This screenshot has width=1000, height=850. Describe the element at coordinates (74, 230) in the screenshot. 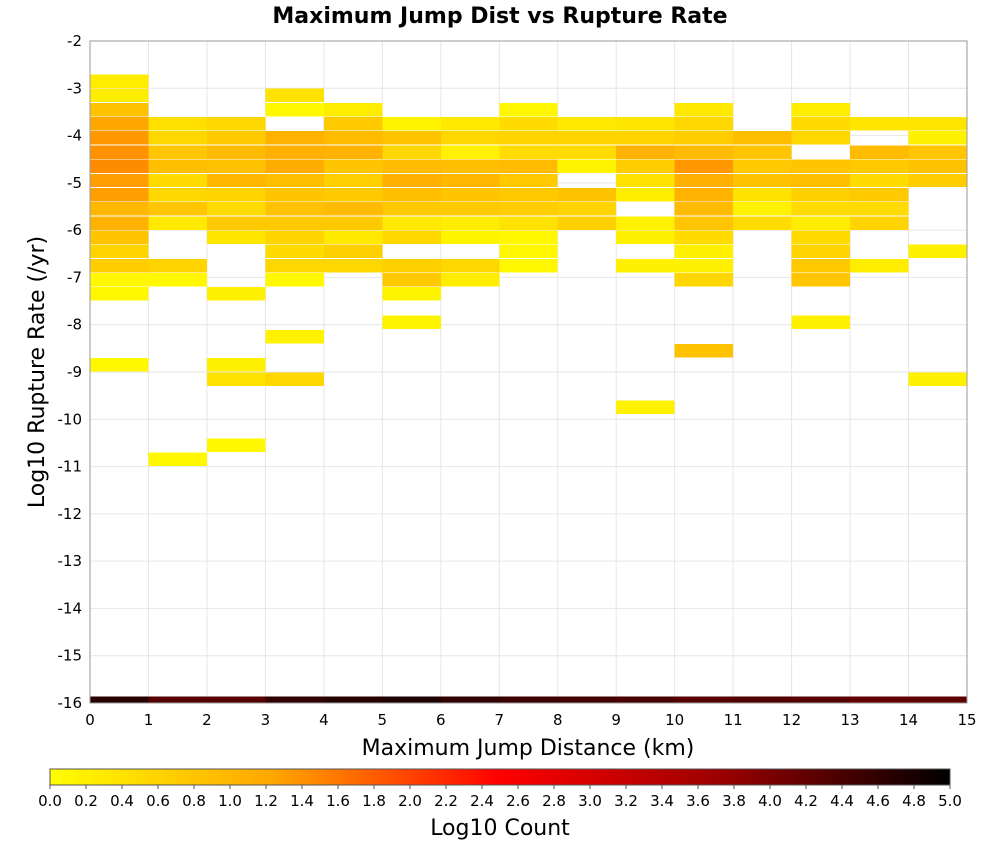

I see `y-tick-label: -6` at that location.